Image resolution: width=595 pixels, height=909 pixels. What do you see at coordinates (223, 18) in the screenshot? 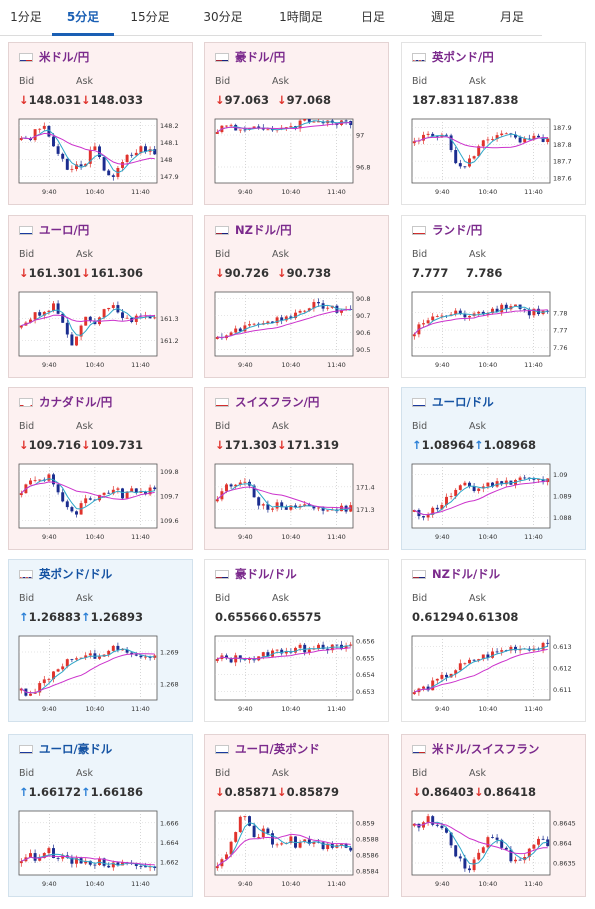
I see `tab-3: 30分足` at bounding box center [223, 18].